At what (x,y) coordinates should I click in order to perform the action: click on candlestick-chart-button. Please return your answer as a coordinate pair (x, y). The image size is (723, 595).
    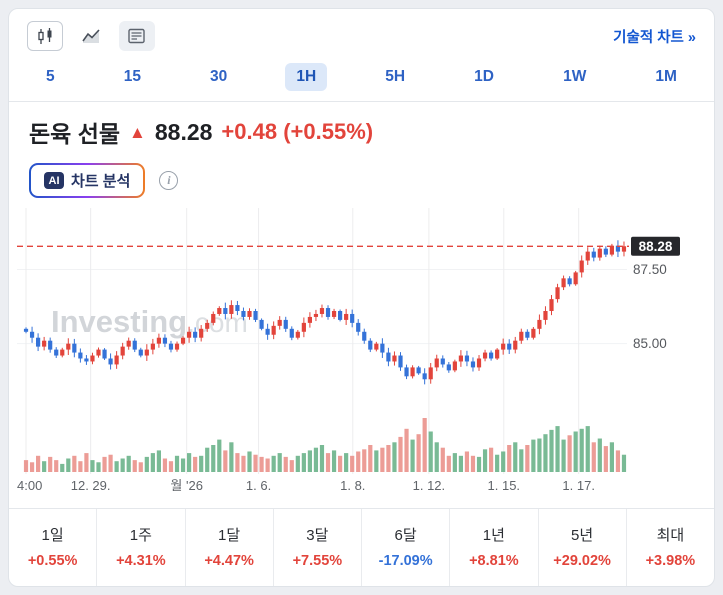
    Looking at the image, I should click on (45, 36).